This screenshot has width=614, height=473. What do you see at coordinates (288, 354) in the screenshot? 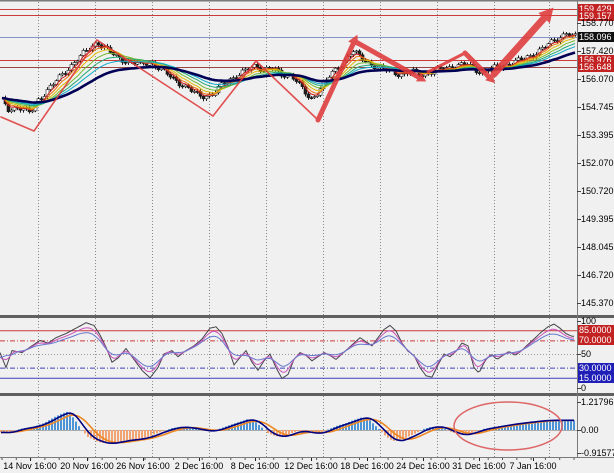
I see `stochastic-level-lines` at bounding box center [288, 354].